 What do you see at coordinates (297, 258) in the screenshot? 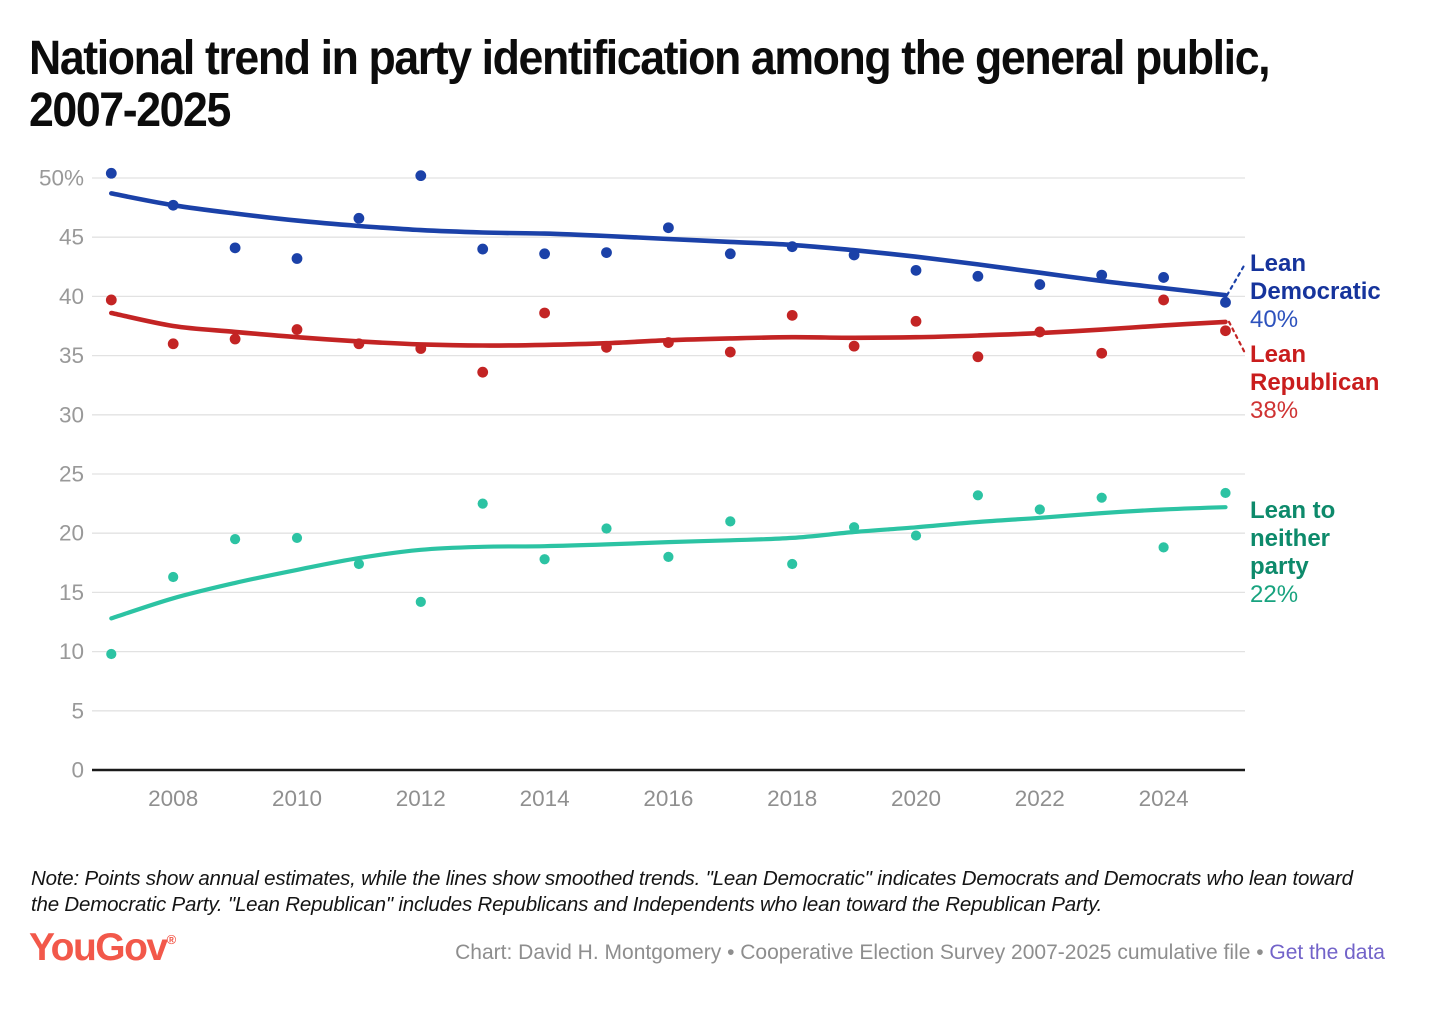
I see `data-point-lean-democratic-2010` at bounding box center [297, 258].